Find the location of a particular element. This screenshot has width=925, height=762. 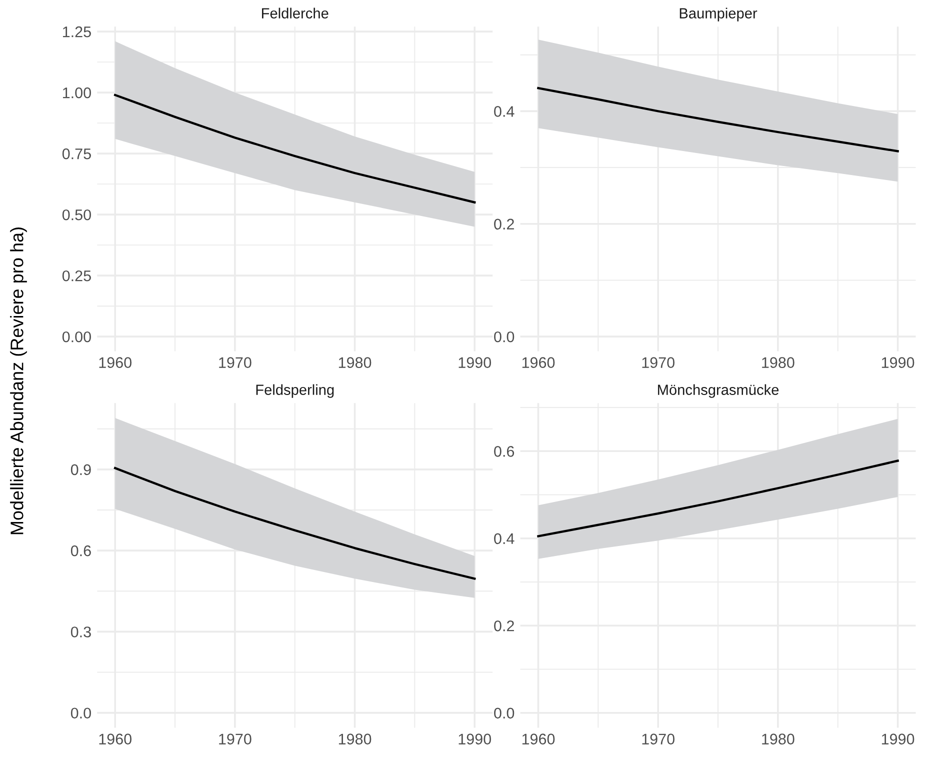

chart-title: Feldsperling is located at coordinates (295, 391).